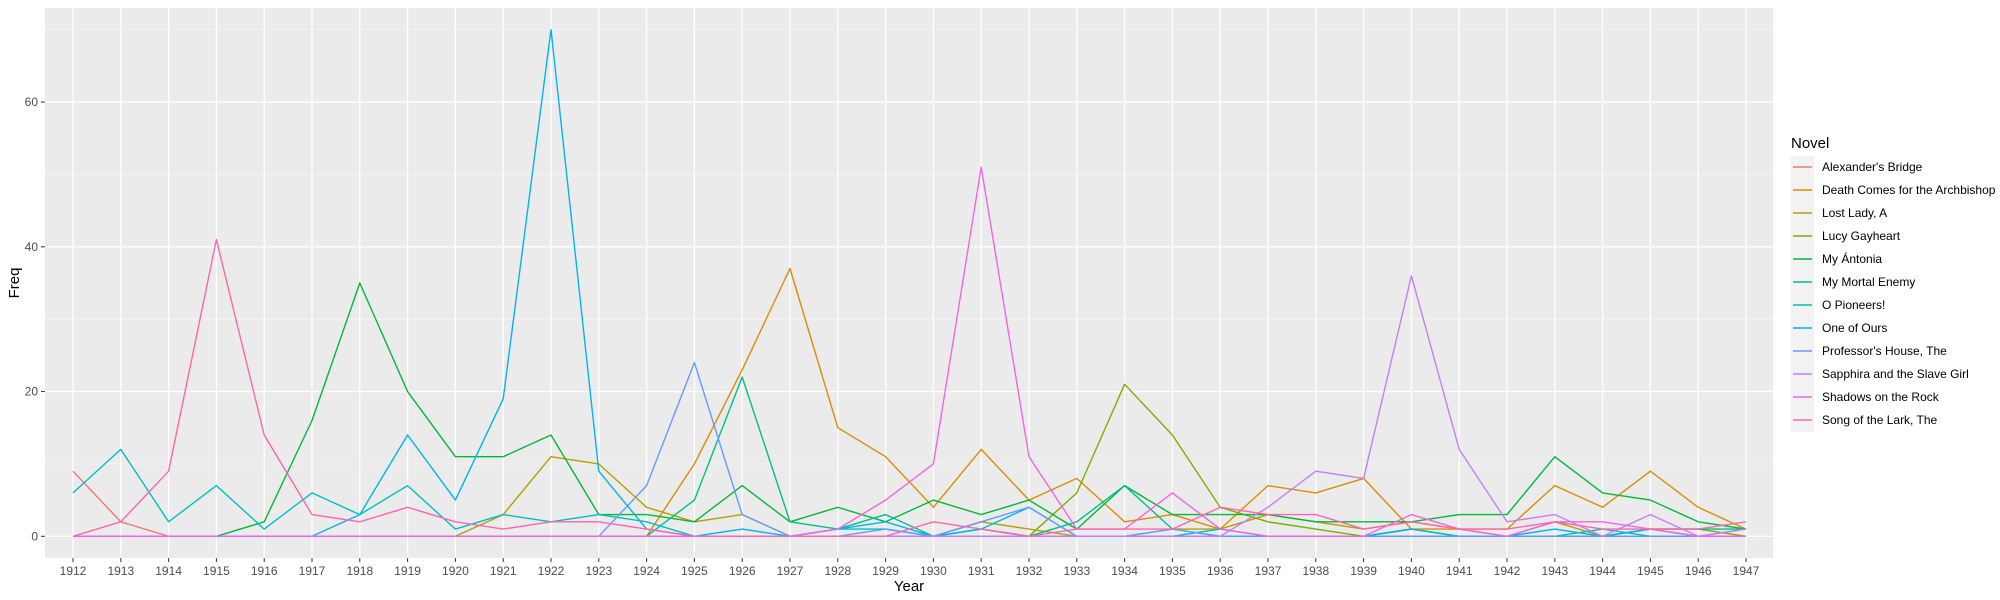 This screenshot has width=2000, height=600. What do you see at coordinates (264, 571) in the screenshot?
I see `x-tick-label: 1916` at bounding box center [264, 571].